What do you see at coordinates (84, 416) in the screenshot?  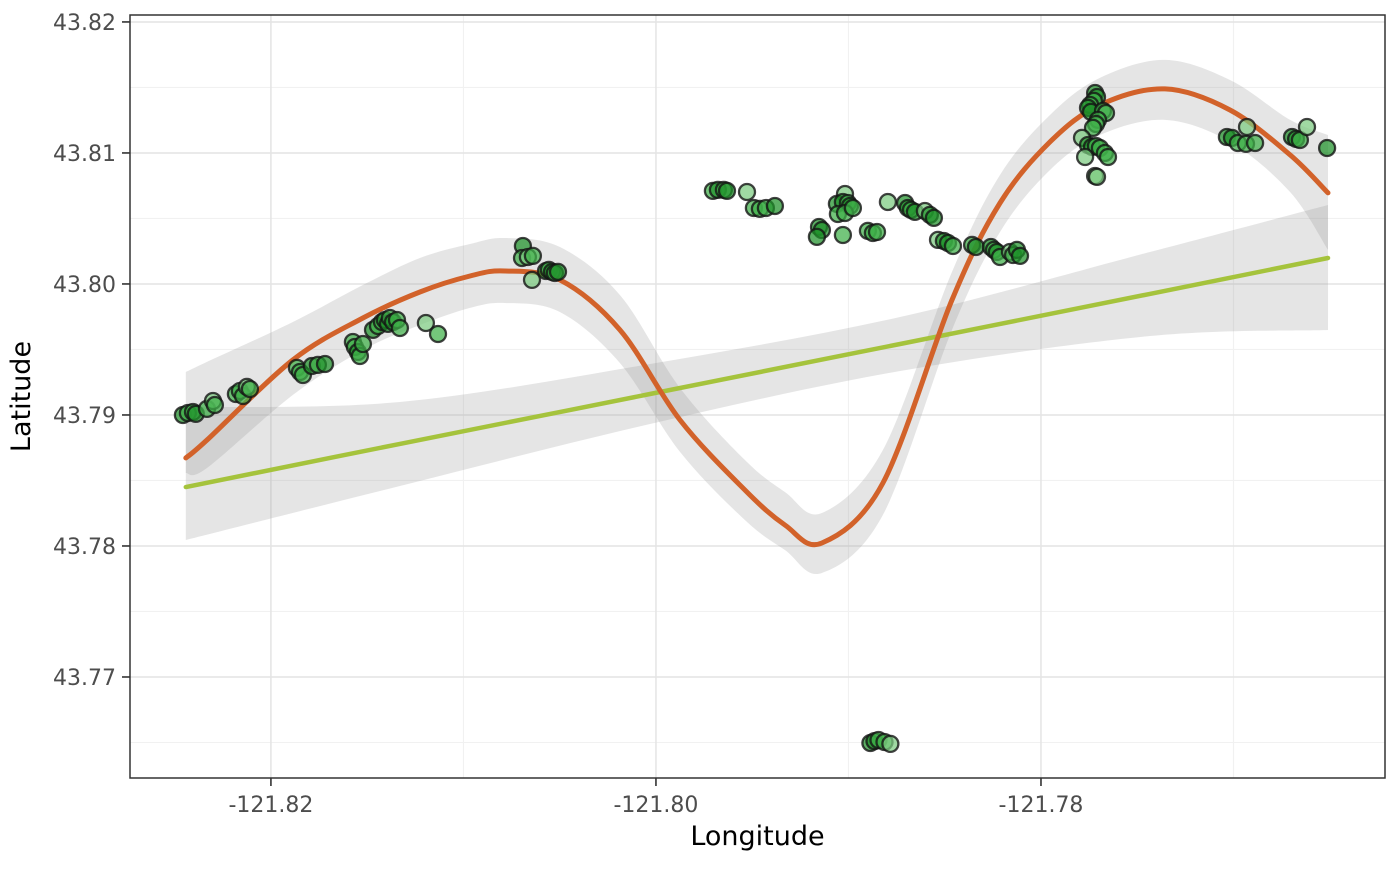 I see `y-tick-label: 43.79` at bounding box center [84, 416].